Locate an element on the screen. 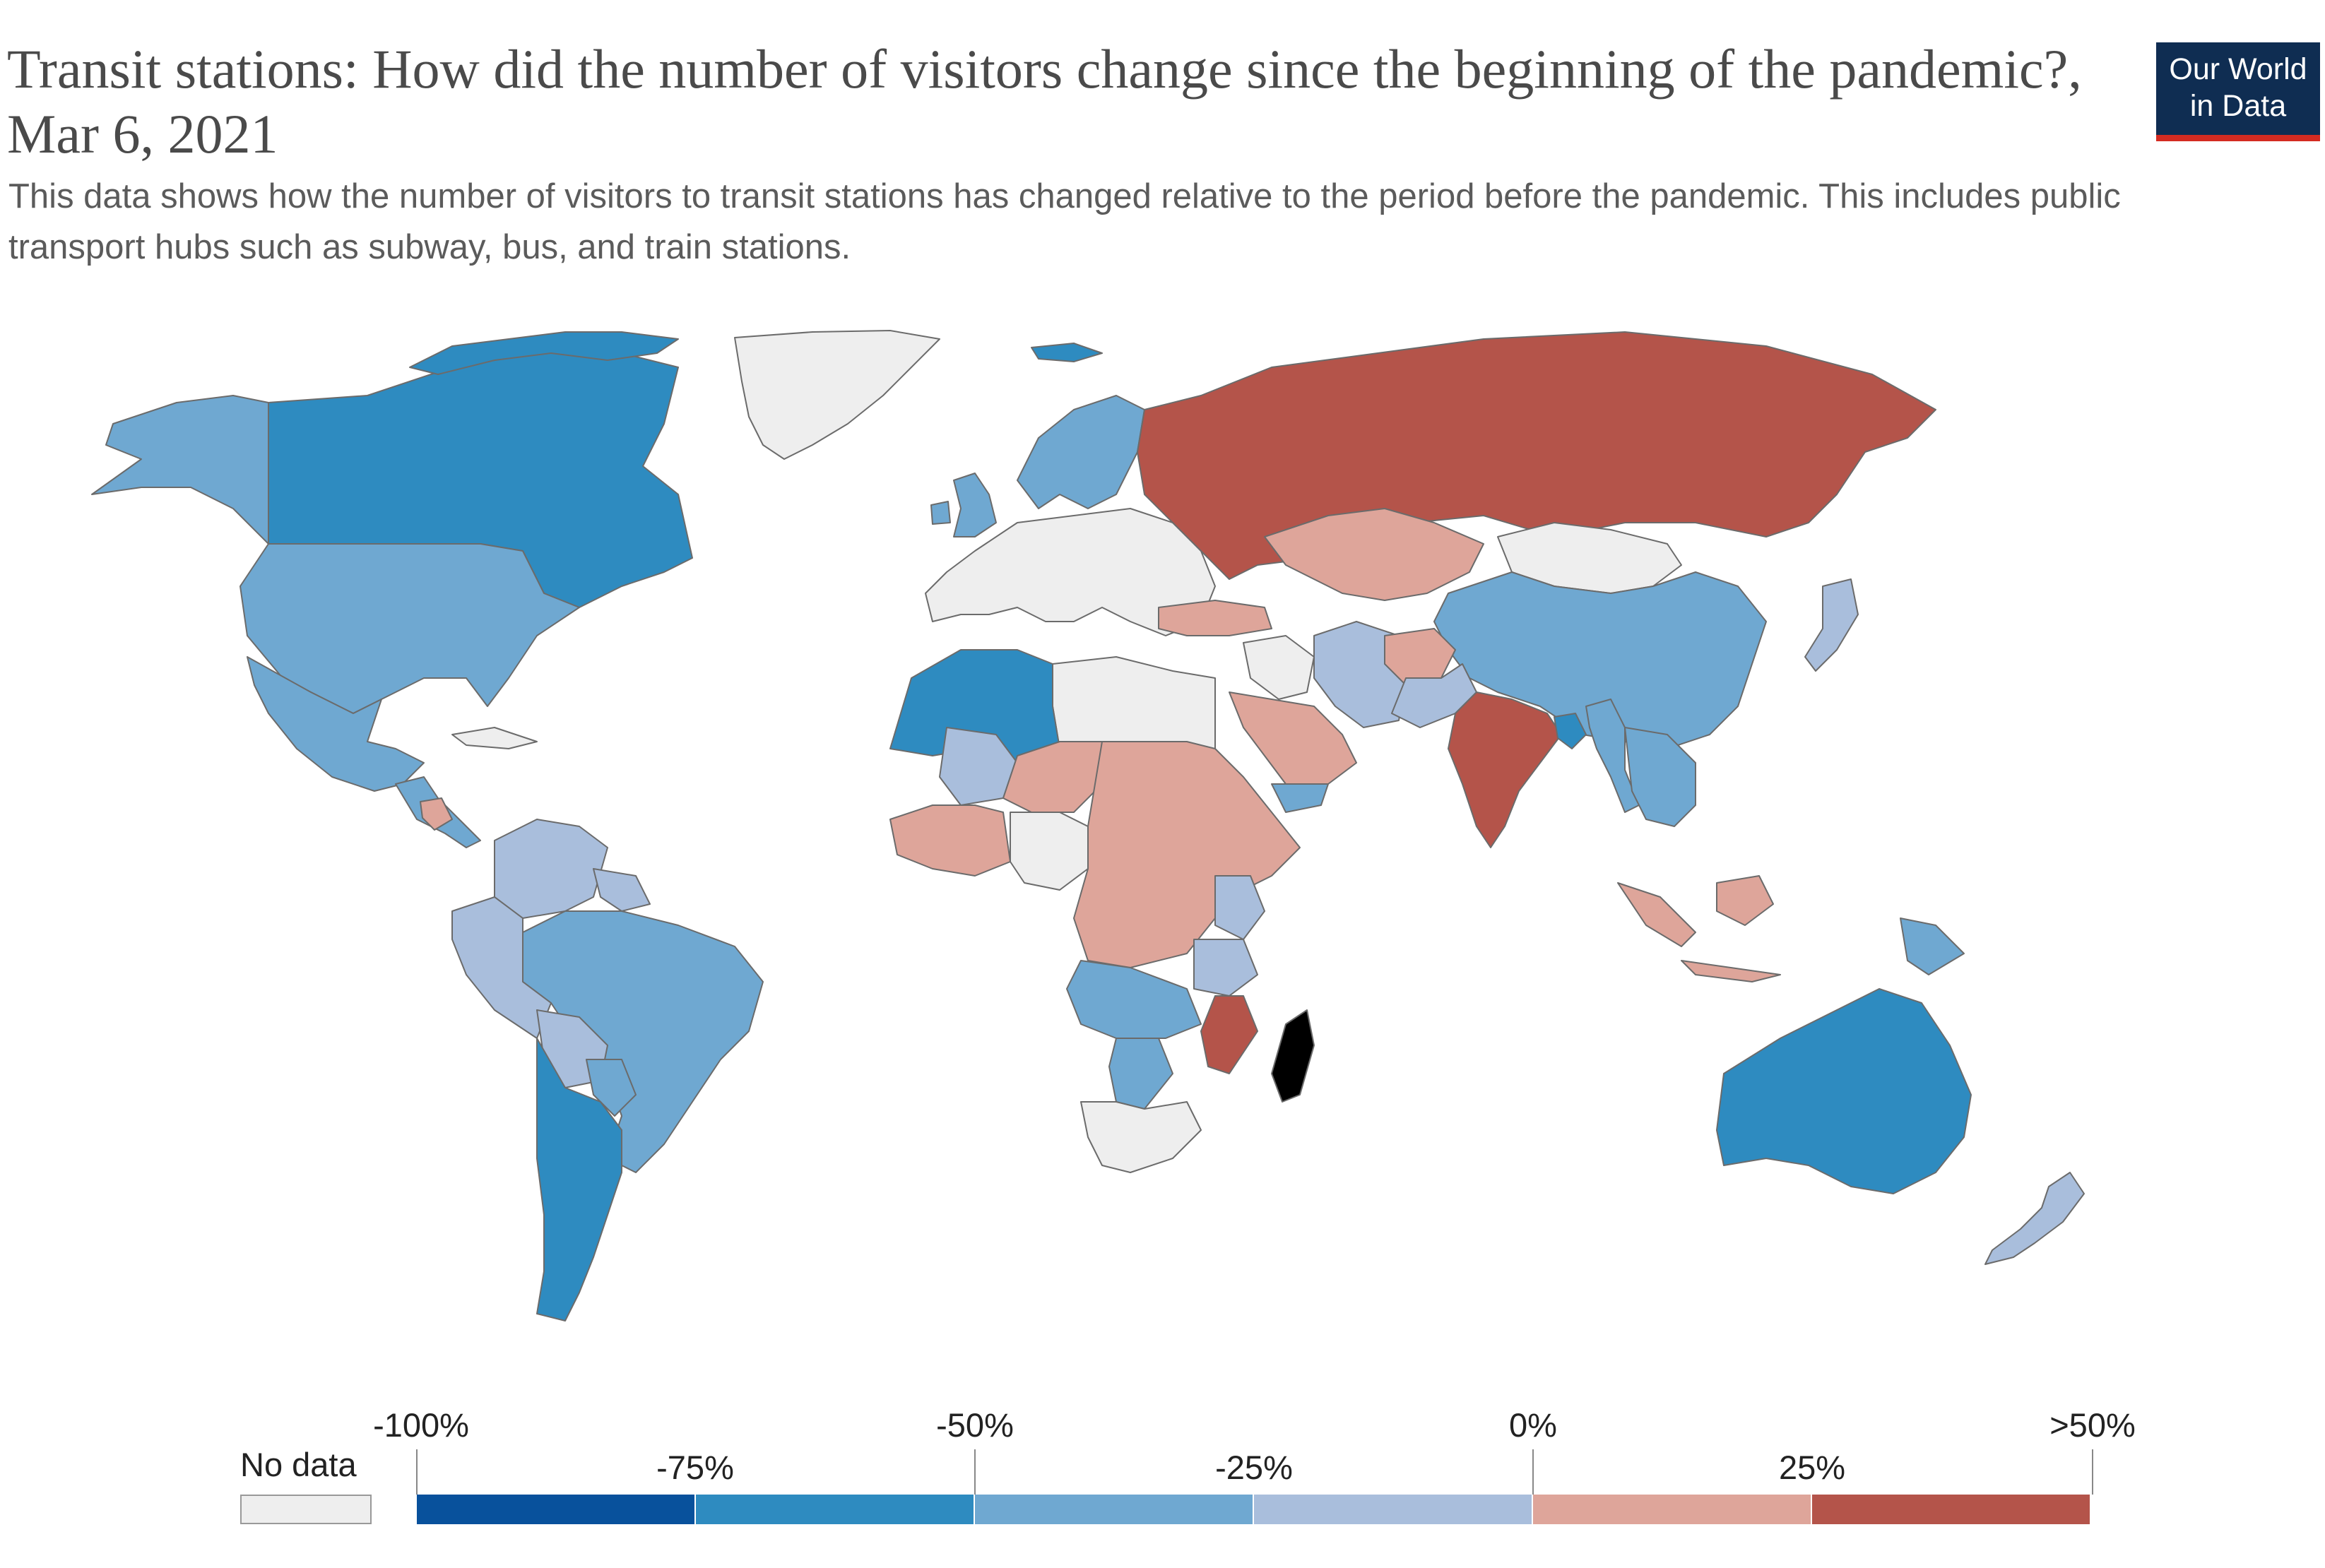  legend-label-25: 25% is located at coordinates (1812, 1468).